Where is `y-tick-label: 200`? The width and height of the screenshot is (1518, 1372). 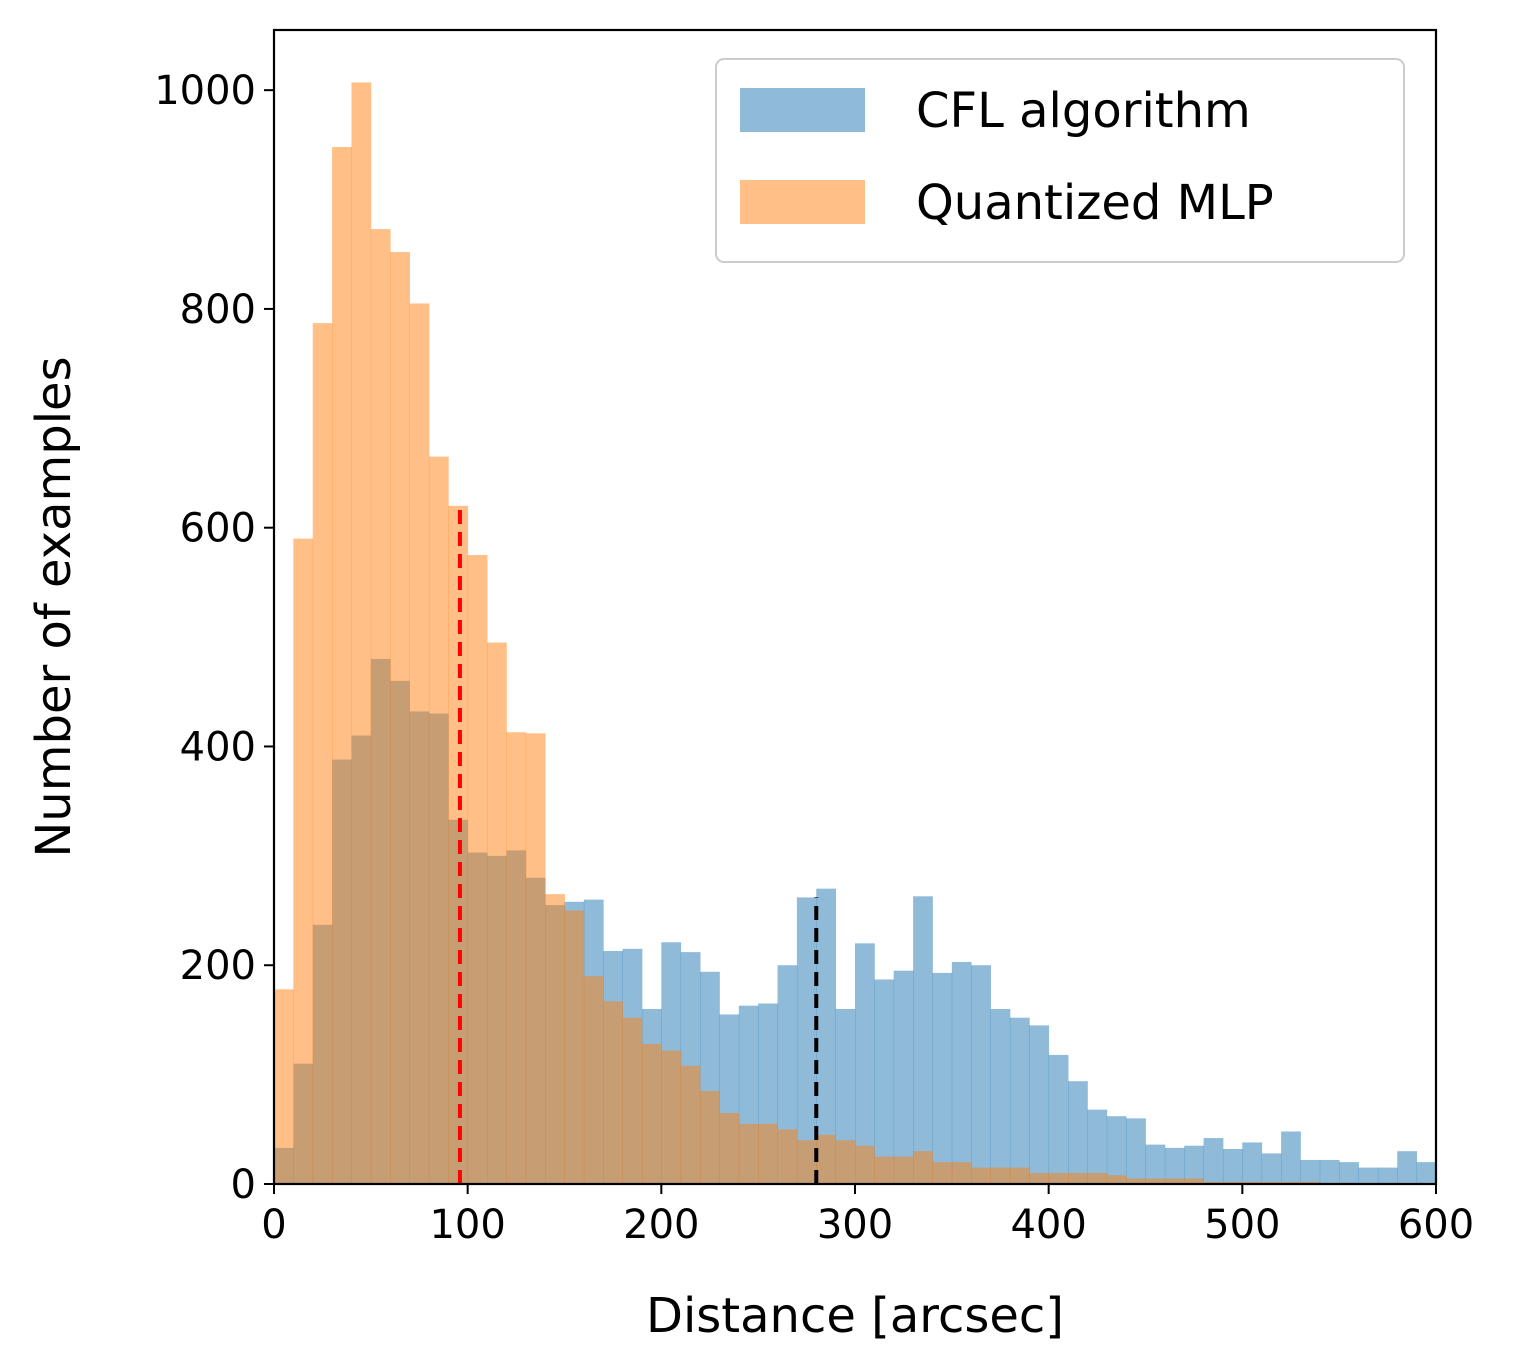 y-tick-label: 200 is located at coordinates (218, 966).